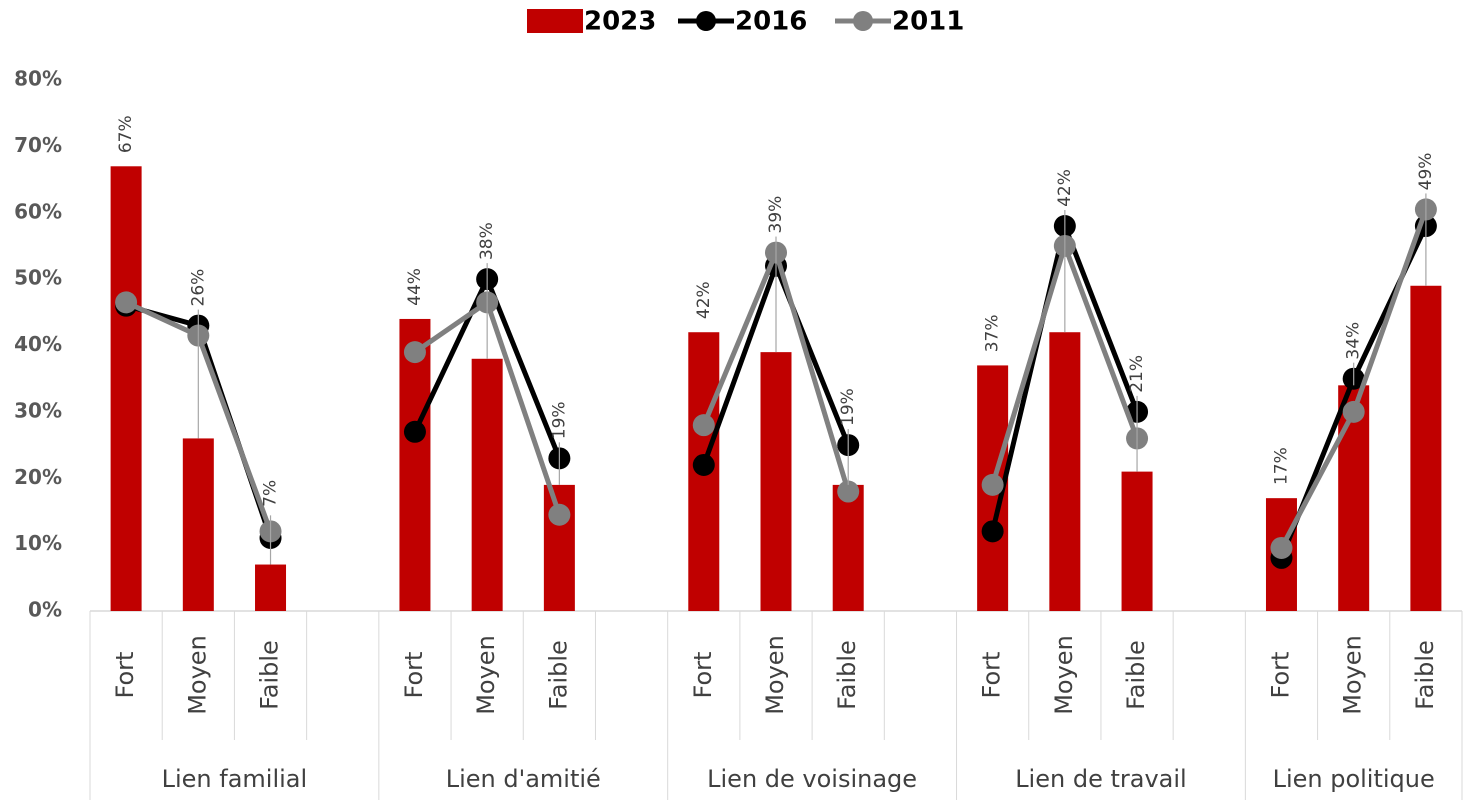  I want to click on y-tick-label: 30%, so click(38, 410).